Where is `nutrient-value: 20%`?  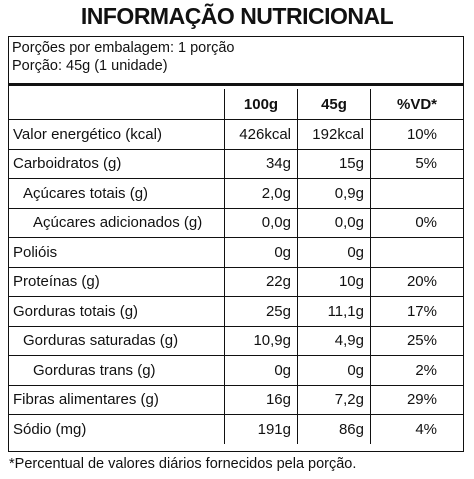
nutrient-value: 20% is located at coordinates (416, 281).